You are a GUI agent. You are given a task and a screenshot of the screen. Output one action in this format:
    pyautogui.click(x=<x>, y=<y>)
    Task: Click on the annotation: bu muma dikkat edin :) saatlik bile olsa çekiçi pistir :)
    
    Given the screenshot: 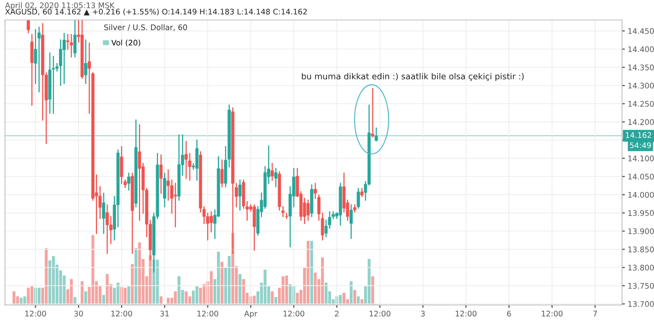 What is the action you would take?
    pyautogui.click(x=413, y=77)
    